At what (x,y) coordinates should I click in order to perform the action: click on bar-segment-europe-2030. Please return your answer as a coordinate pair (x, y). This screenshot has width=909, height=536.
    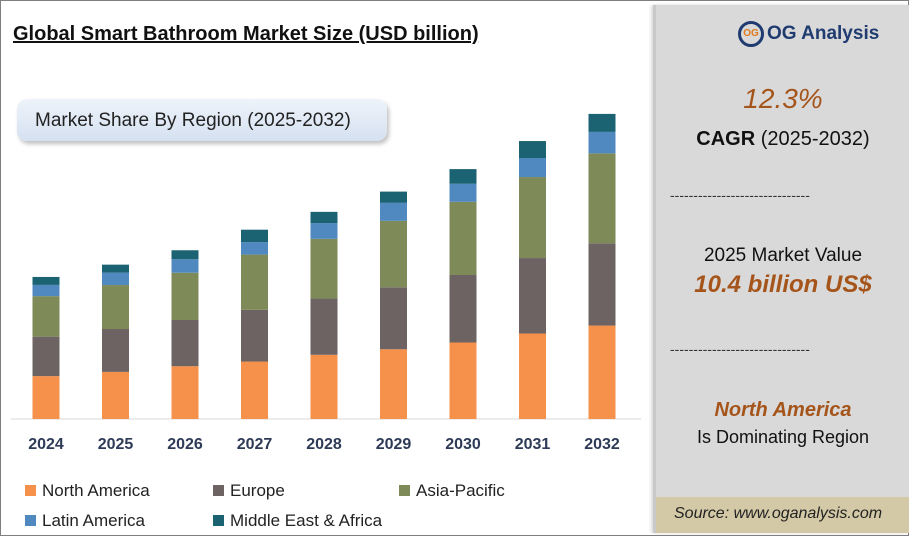
    Looking at the image, I should click on (463, 309).